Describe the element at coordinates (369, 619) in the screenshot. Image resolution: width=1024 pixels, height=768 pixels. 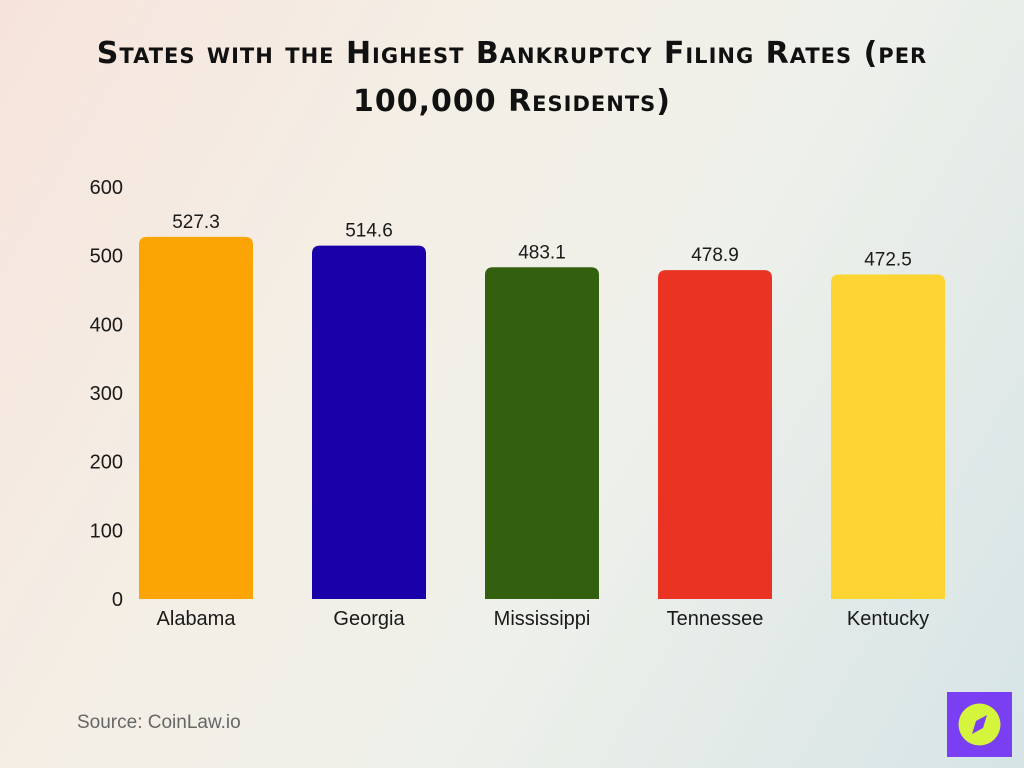
I see `x-tick-label: Georgia` at that location.